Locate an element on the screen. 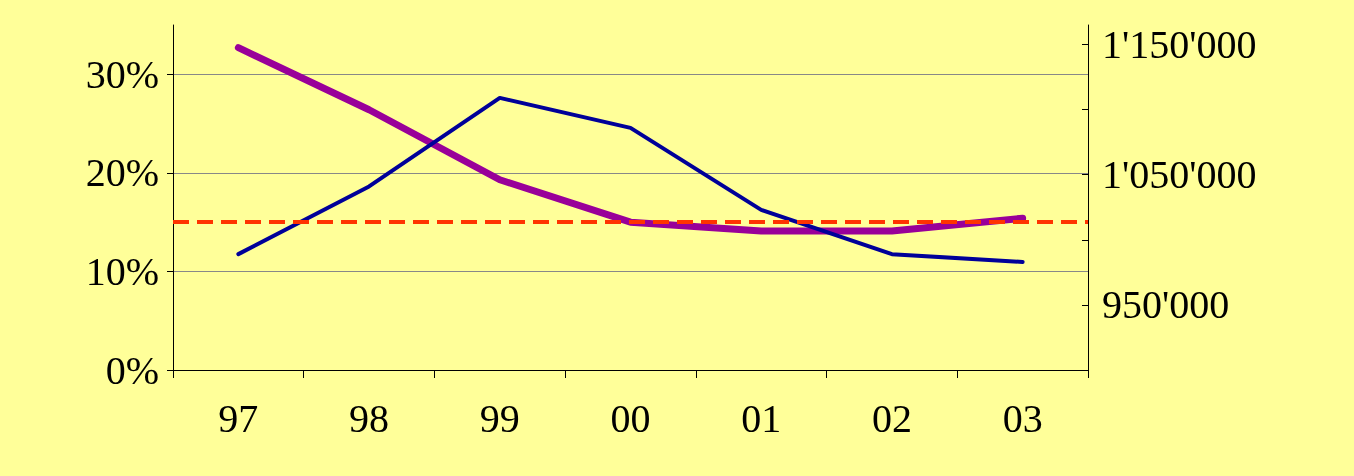 Image resolution: width=1354 pixels, height=476 pixels. x-tick-label: 02 is located at coordinates (891, 418).